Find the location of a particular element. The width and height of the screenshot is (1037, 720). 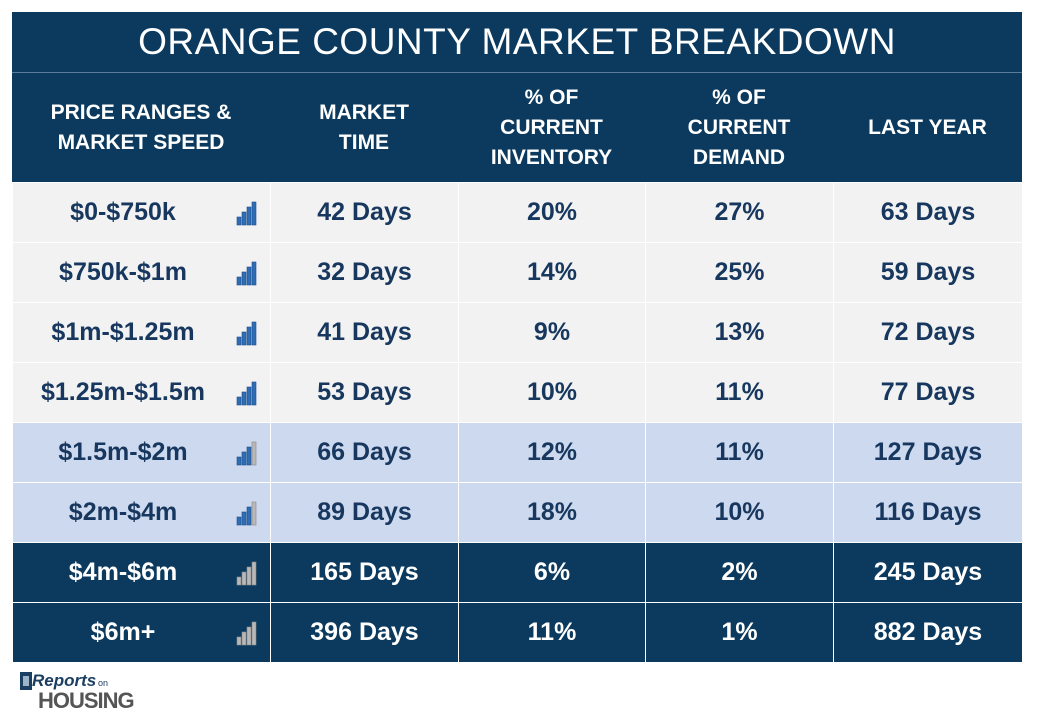

table-cell: 396 Days is located at coordinates (364, 632).